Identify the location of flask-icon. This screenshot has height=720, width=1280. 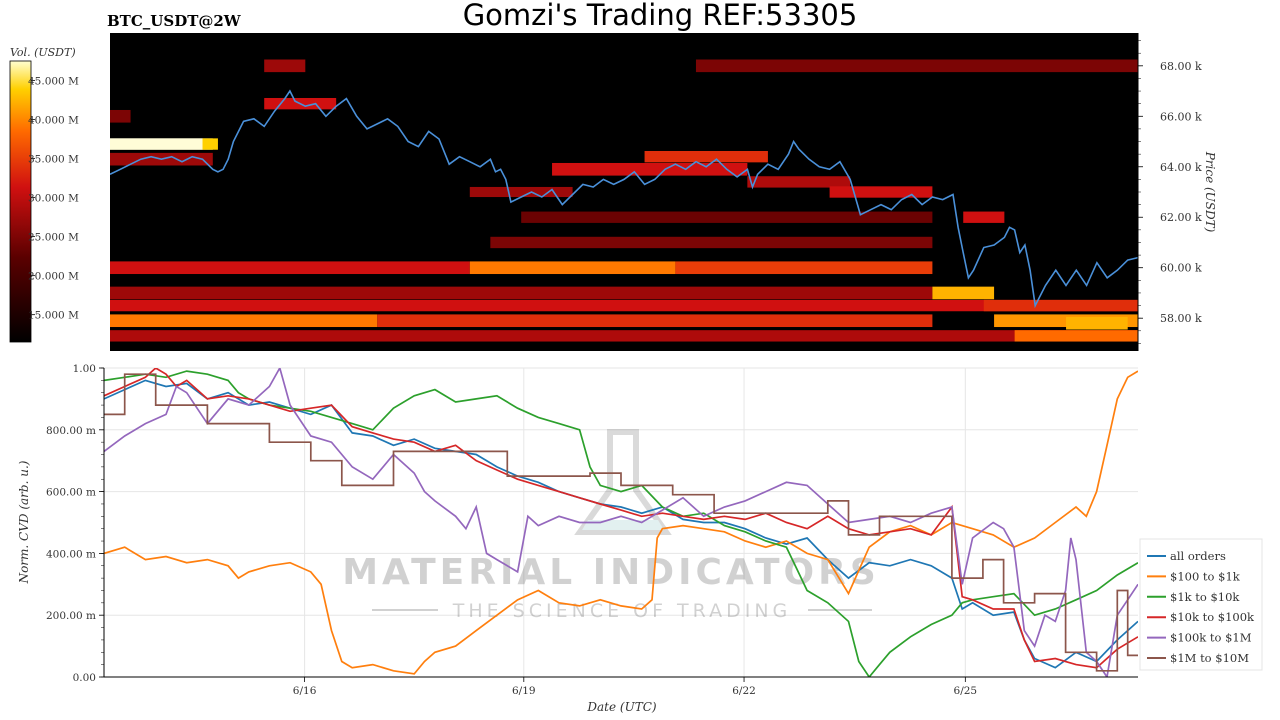
(623, 482).